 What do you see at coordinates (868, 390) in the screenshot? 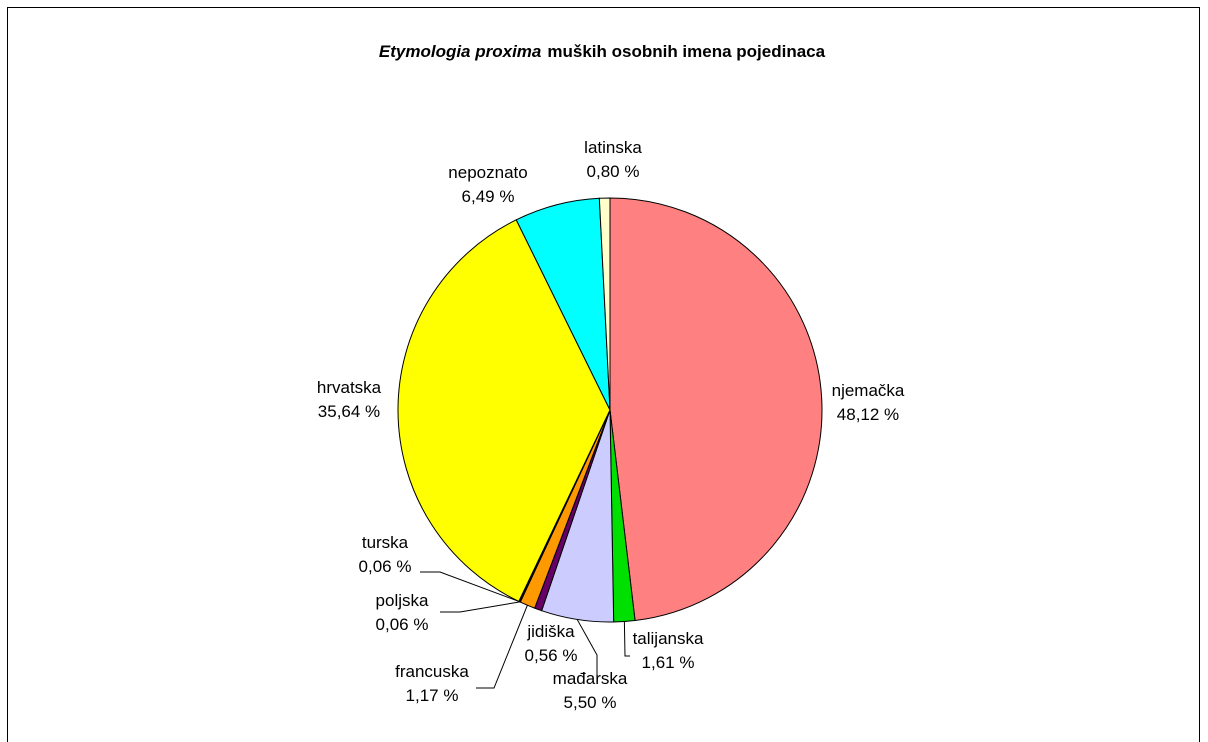
I see `slice-label: njemačka` at bounding box center [868, 390].